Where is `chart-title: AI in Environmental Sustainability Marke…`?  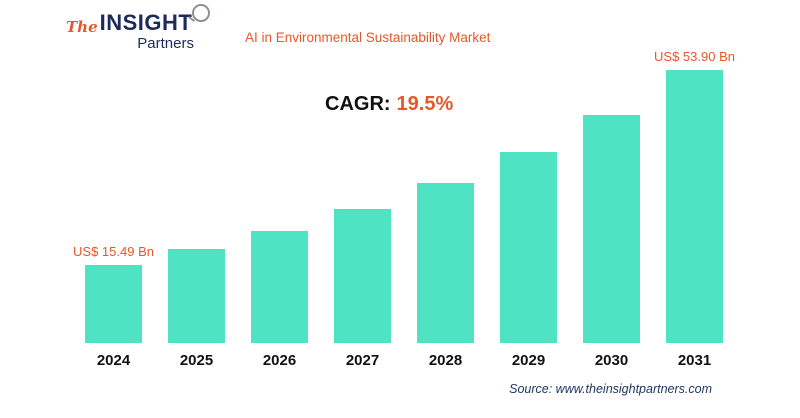 chart-title: AI in Environmental Sustainability Marke… is located at coordinates (368, 37).